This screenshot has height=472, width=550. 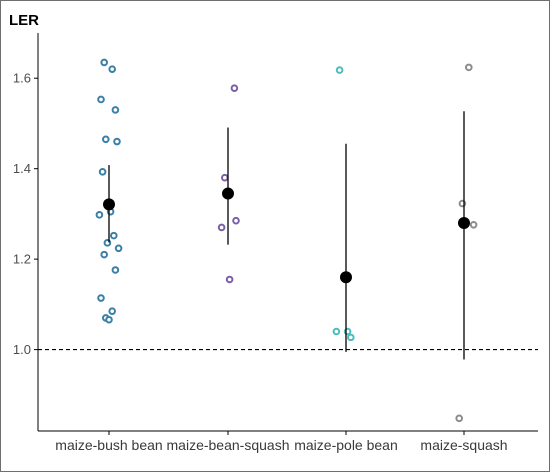 What do you see at coordinates (463, 445) in the screenshot?
I see `x-tick-label: maize-squash` at bounding box center [463, 445].